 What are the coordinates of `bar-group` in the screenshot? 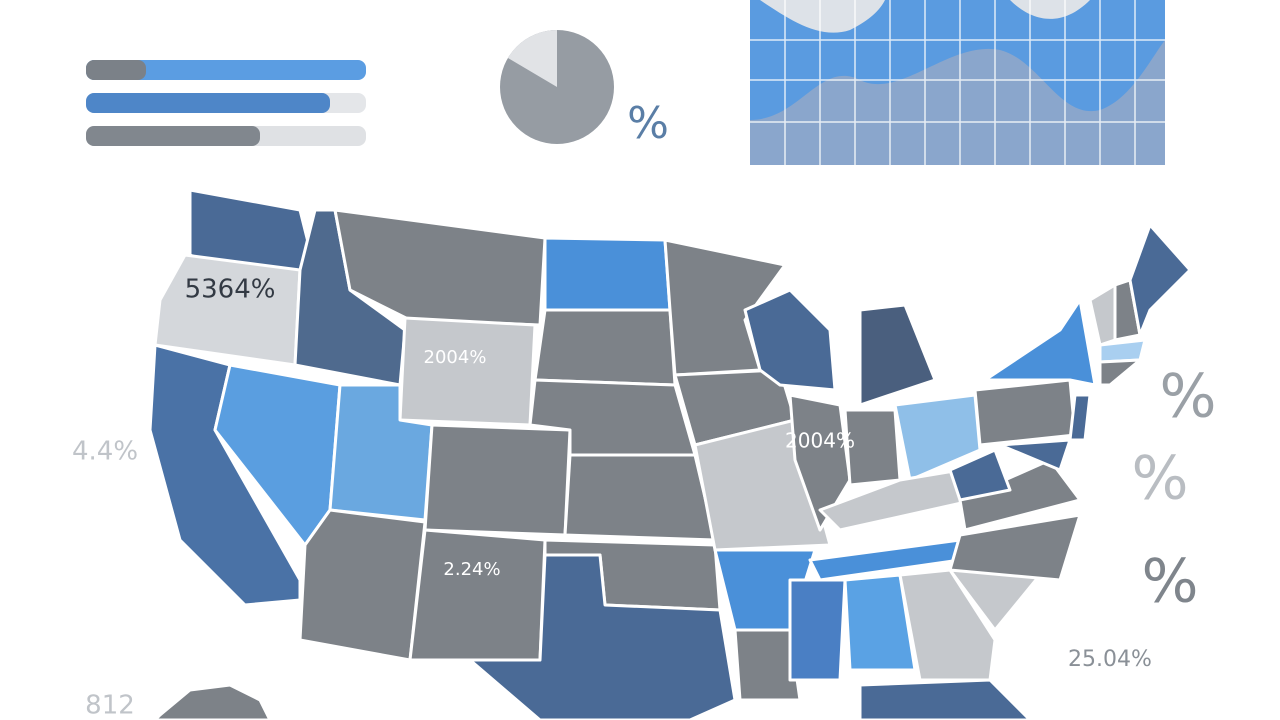 It's located at (226, 103).